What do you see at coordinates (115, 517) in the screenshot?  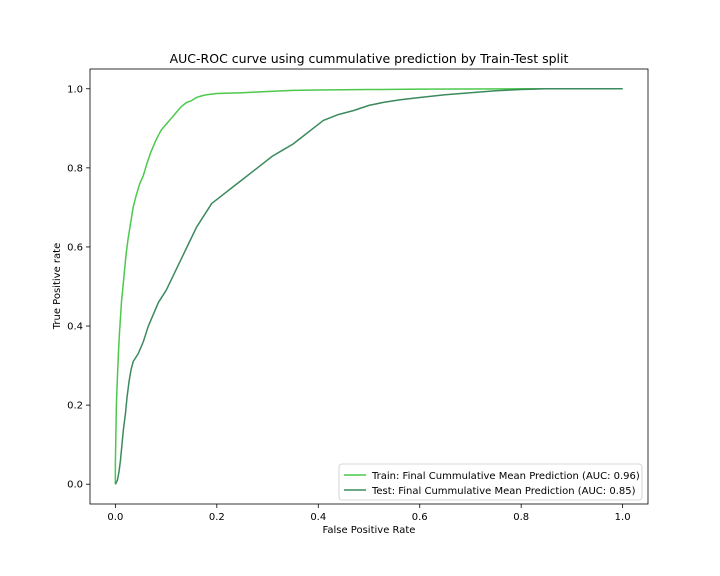 I see `x-tick-label: 0.0` at bounding box center [115, 517].